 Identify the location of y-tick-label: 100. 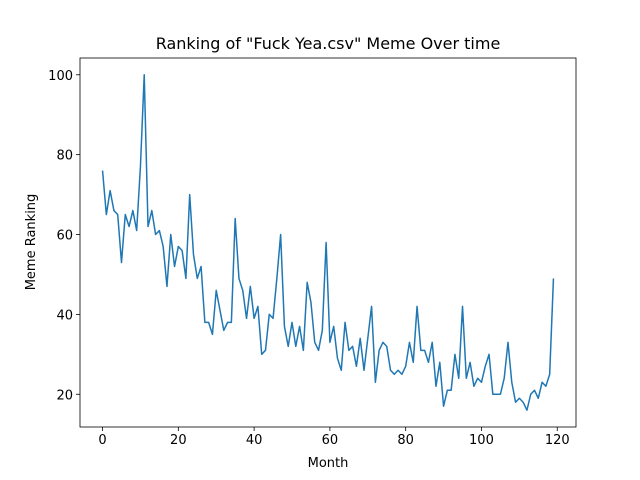
(60, 76).